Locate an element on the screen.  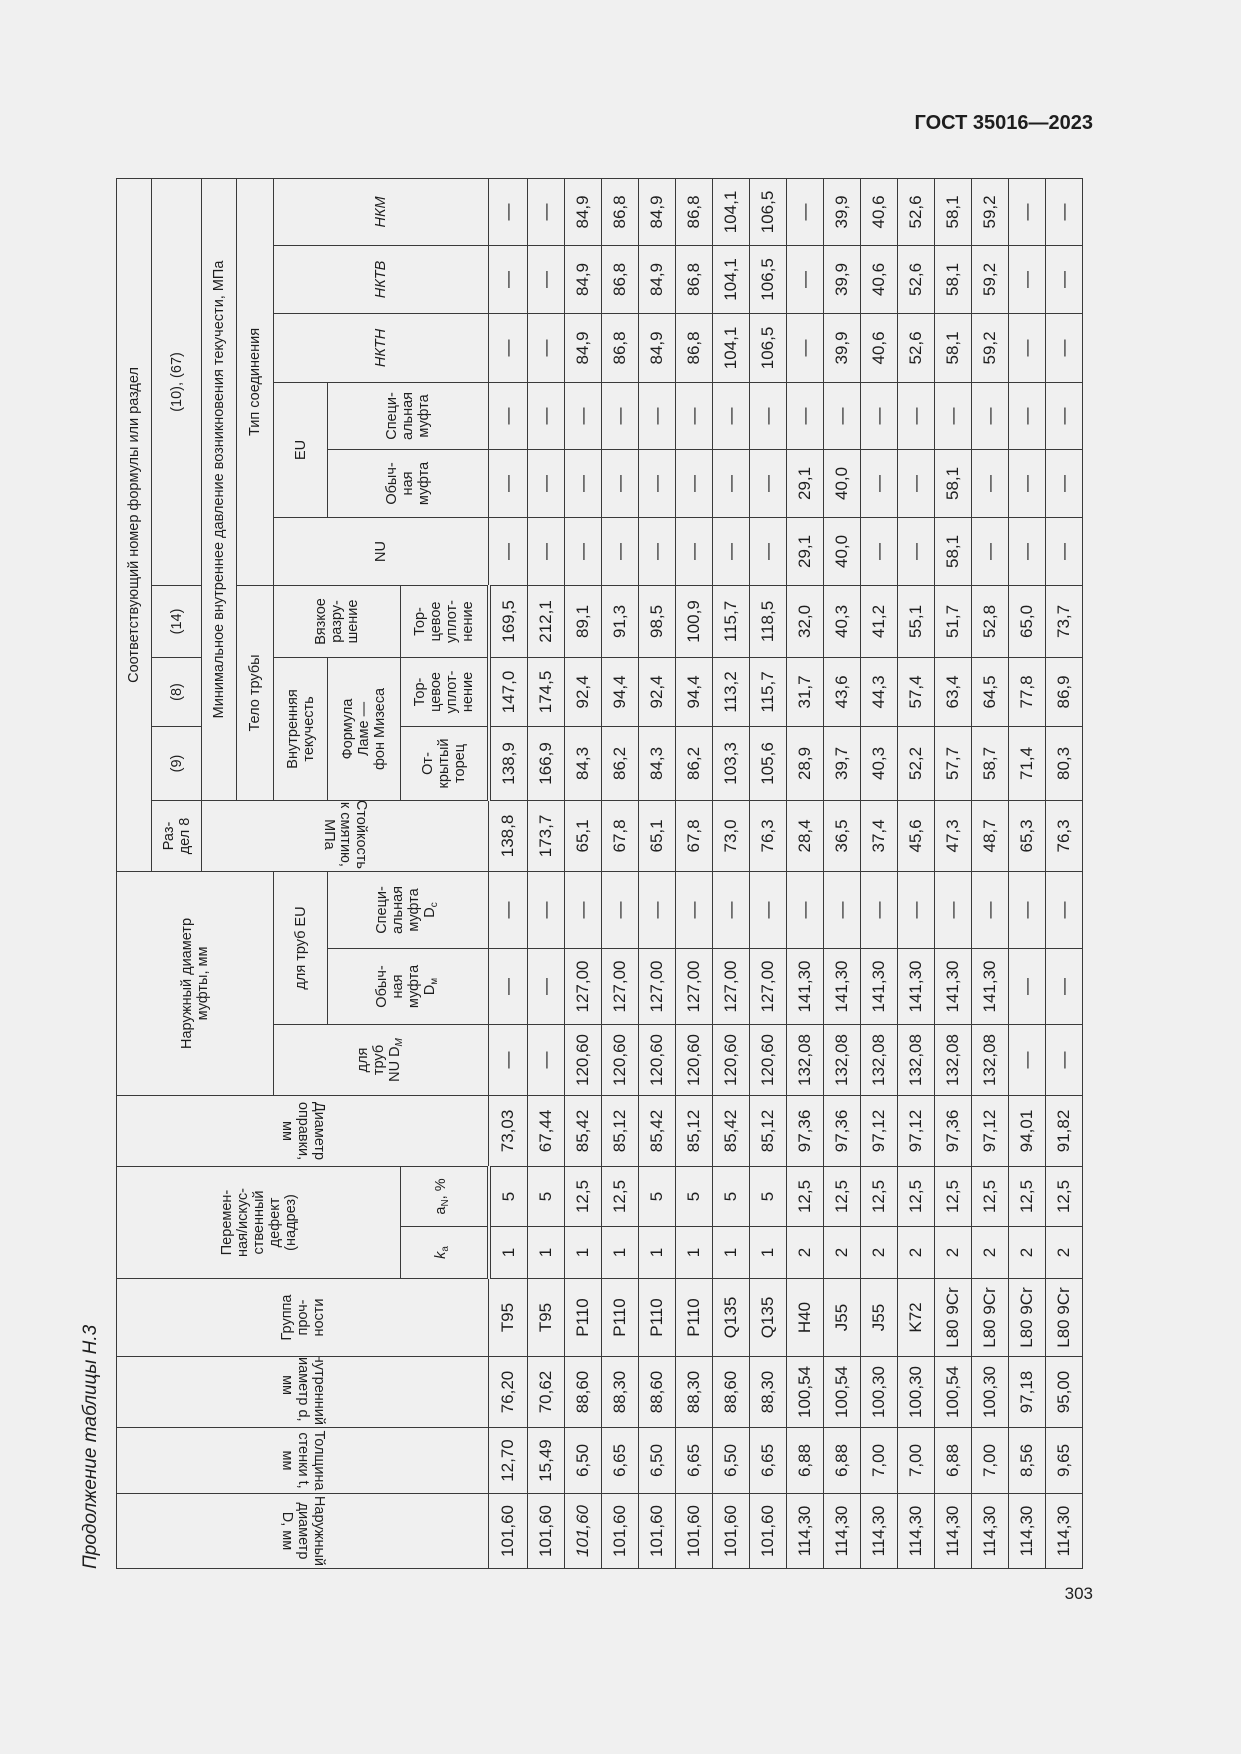
col-wall-thickness: Толщина стенки t, мм is located at coordinates (302, 1460).